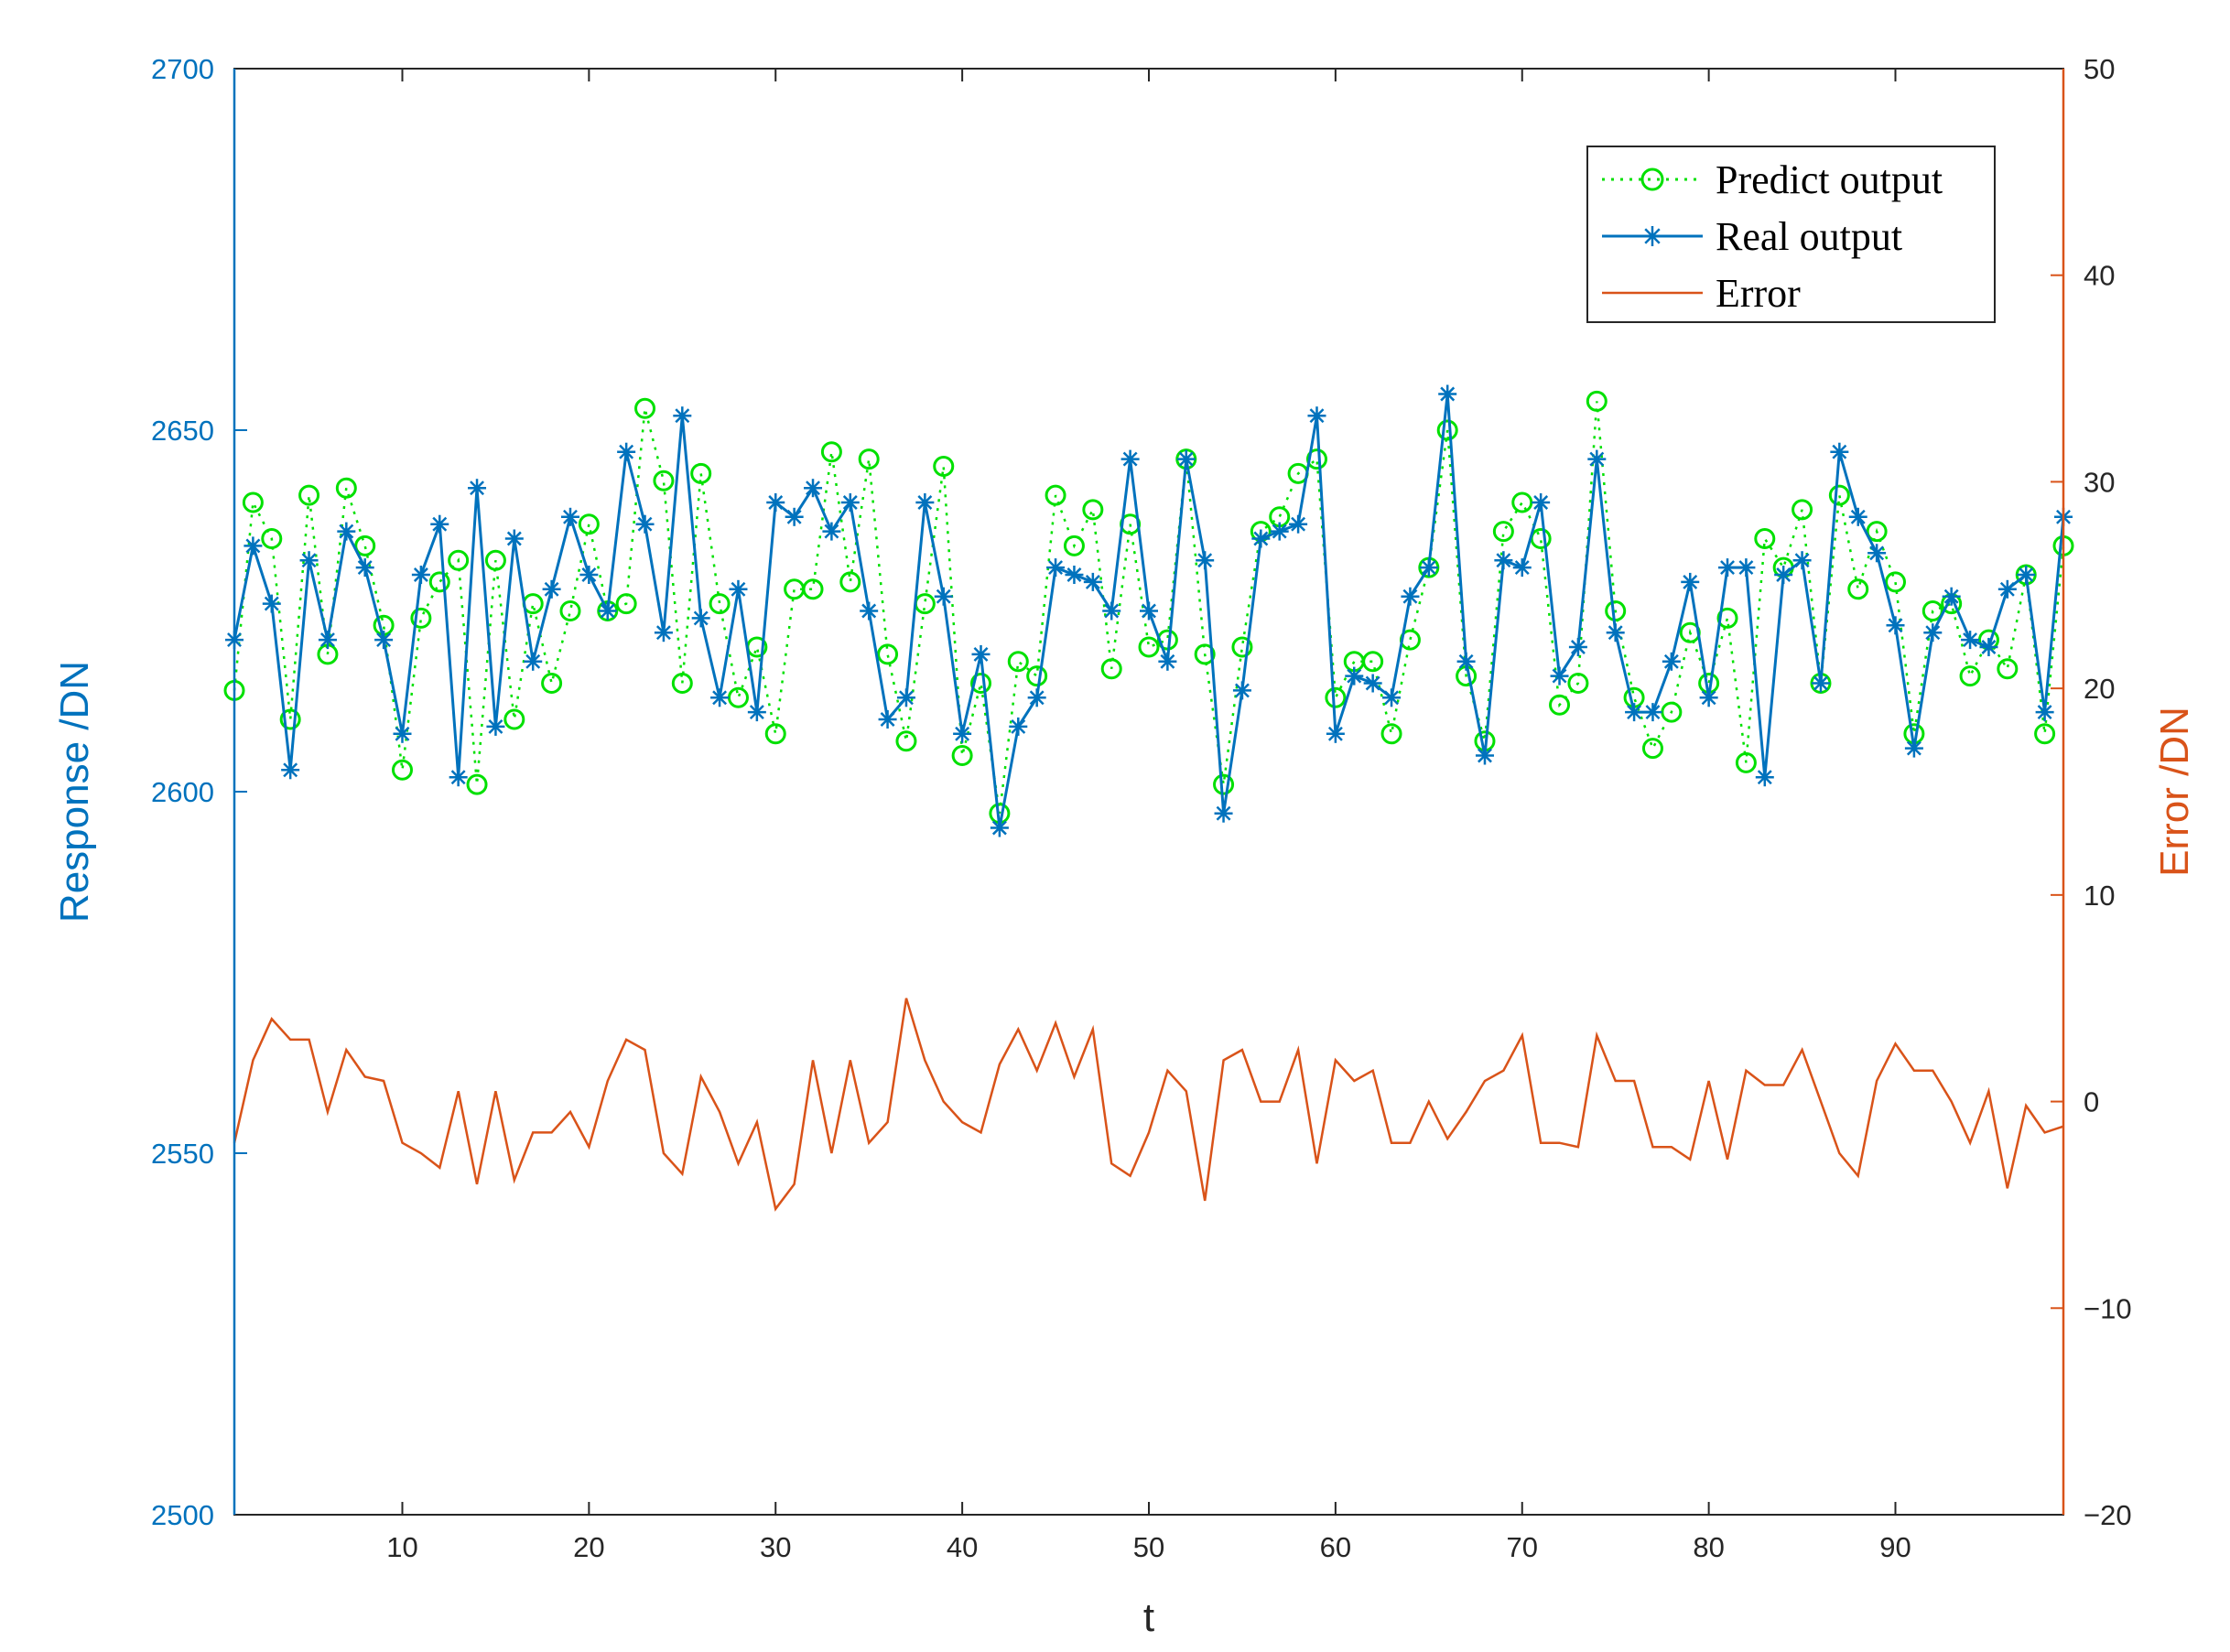 This screenshot has height=1652, width=2230. I want to click on y-right-tick-label: −10, so click(2108, 1308).